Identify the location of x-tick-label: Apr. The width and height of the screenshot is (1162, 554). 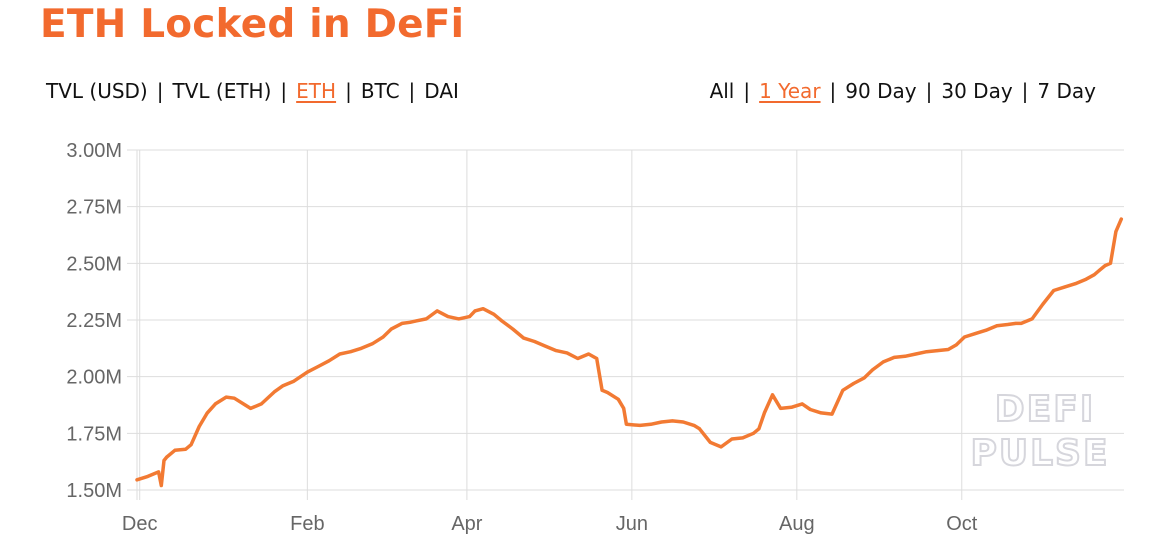
(466, 524).